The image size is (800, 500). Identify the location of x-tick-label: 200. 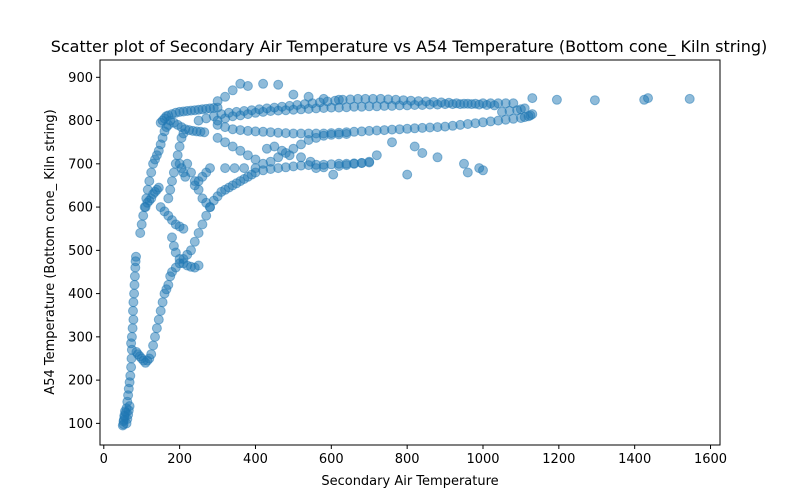
(179, 459).